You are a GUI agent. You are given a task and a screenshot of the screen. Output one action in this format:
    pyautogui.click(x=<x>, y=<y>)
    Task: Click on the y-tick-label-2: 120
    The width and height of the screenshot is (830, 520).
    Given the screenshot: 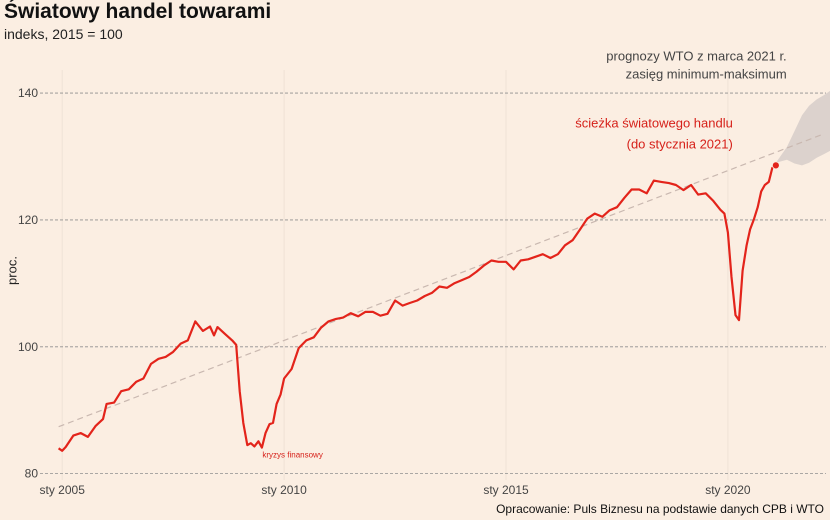 What is the action you would take?
    pyautogui.click(x=28, y=220)
    